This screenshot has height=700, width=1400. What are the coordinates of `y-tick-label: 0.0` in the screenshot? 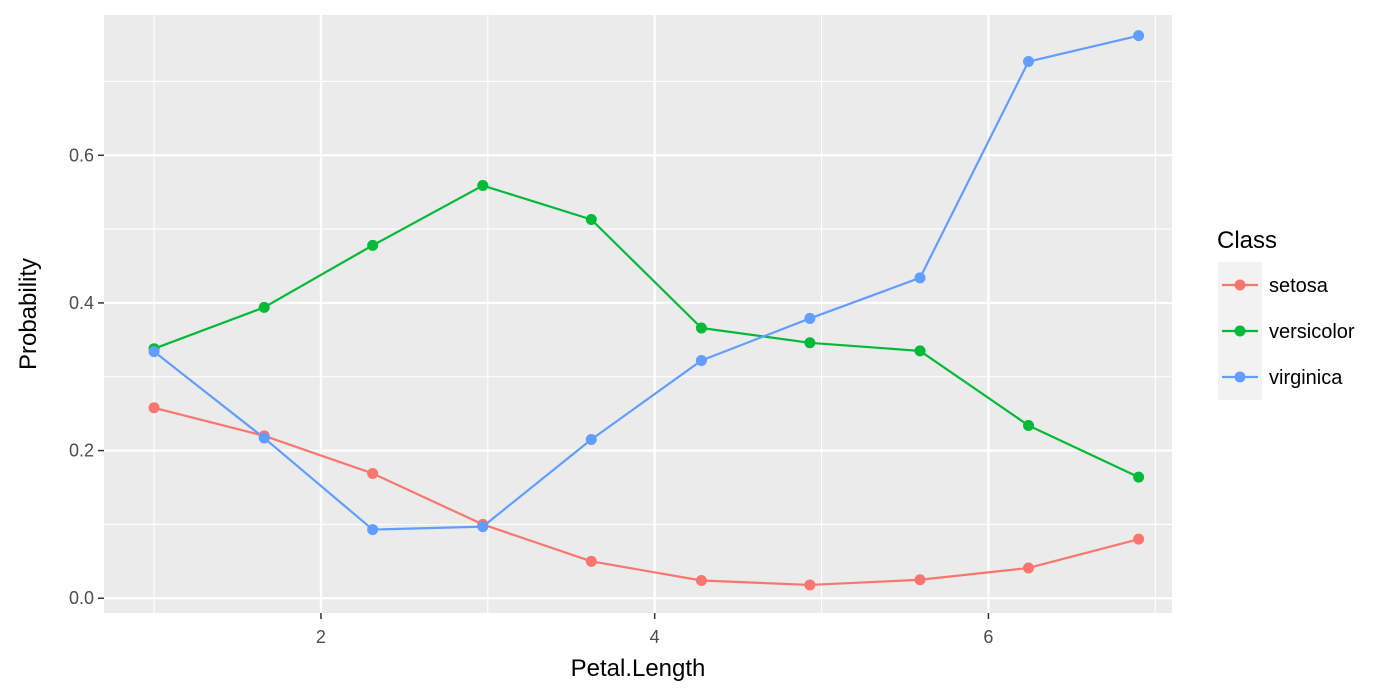 It's located at (81, 598).